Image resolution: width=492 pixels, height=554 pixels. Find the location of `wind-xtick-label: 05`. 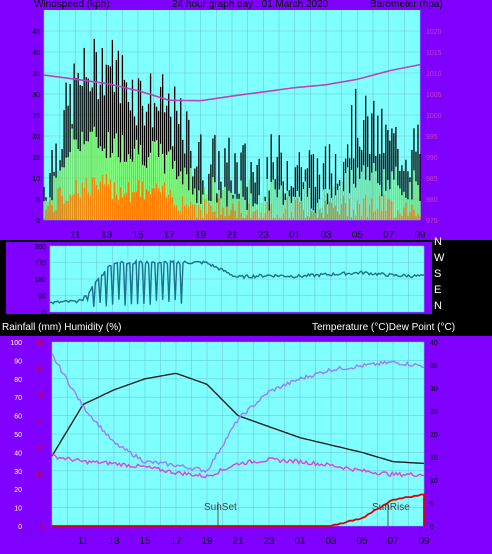

wind-xtick-label: 05 is located at coordinates (358, 235).